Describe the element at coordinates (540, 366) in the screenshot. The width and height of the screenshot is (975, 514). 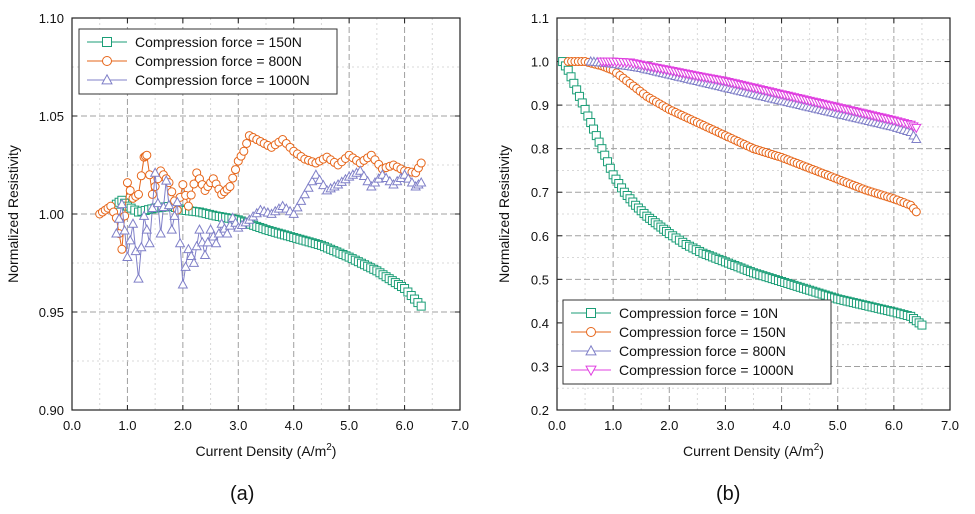
I see `y-tick-label: 0.3` at that location.